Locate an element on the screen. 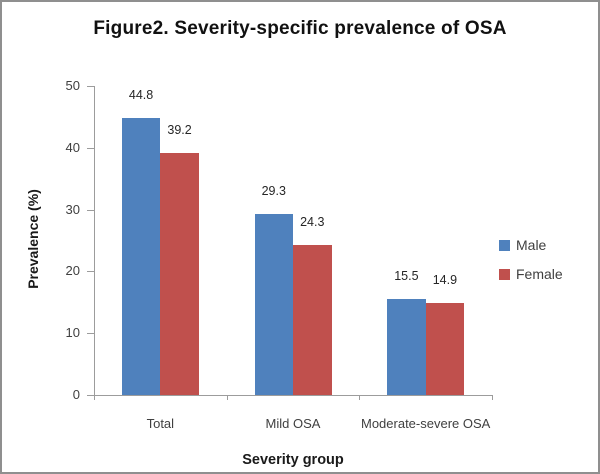  bar-value-label: 44.8 is located at coordinates (141, 95).